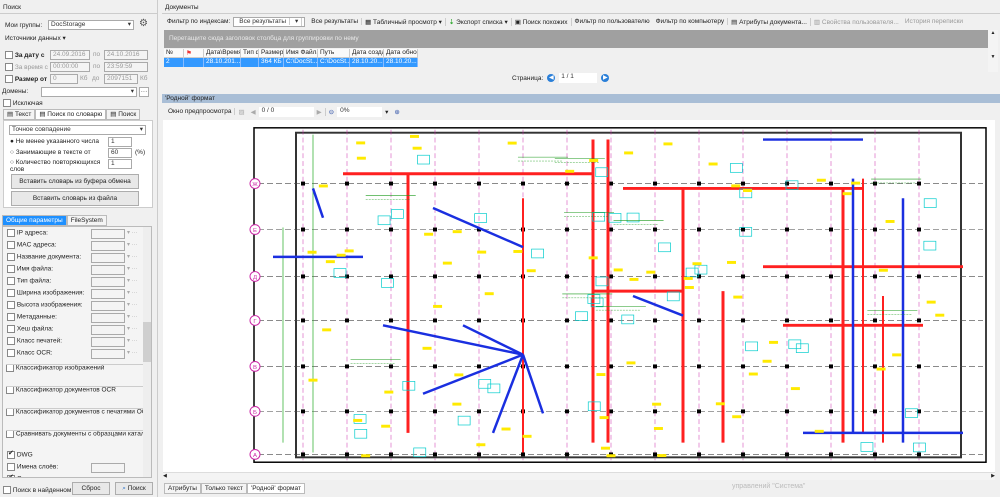 This screenshot has height=497, width=1000. I want to click on next-icon: ▶, so click(320, 111).